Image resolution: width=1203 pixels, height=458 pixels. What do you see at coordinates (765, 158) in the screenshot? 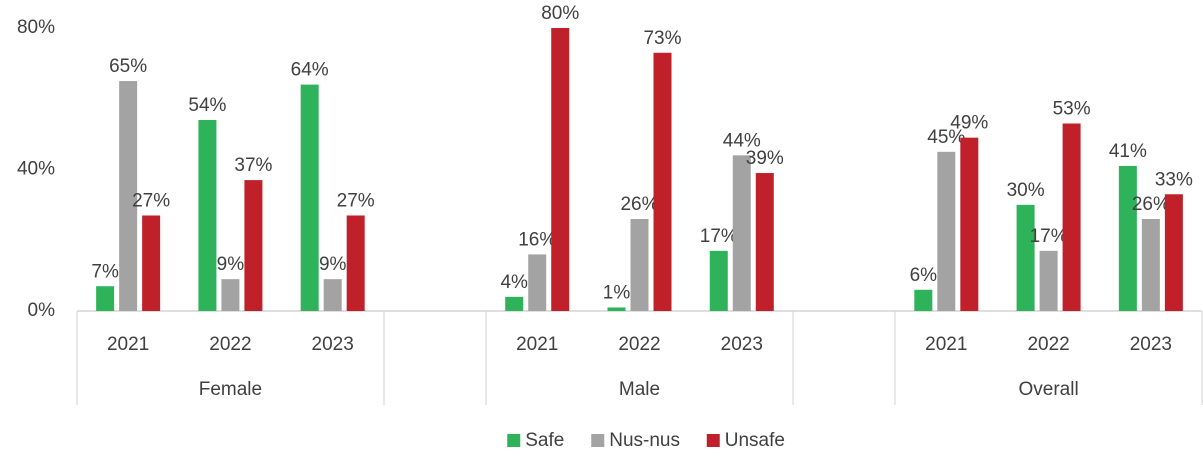
I see `data-label: 39%` at bounding box center [765, 158].